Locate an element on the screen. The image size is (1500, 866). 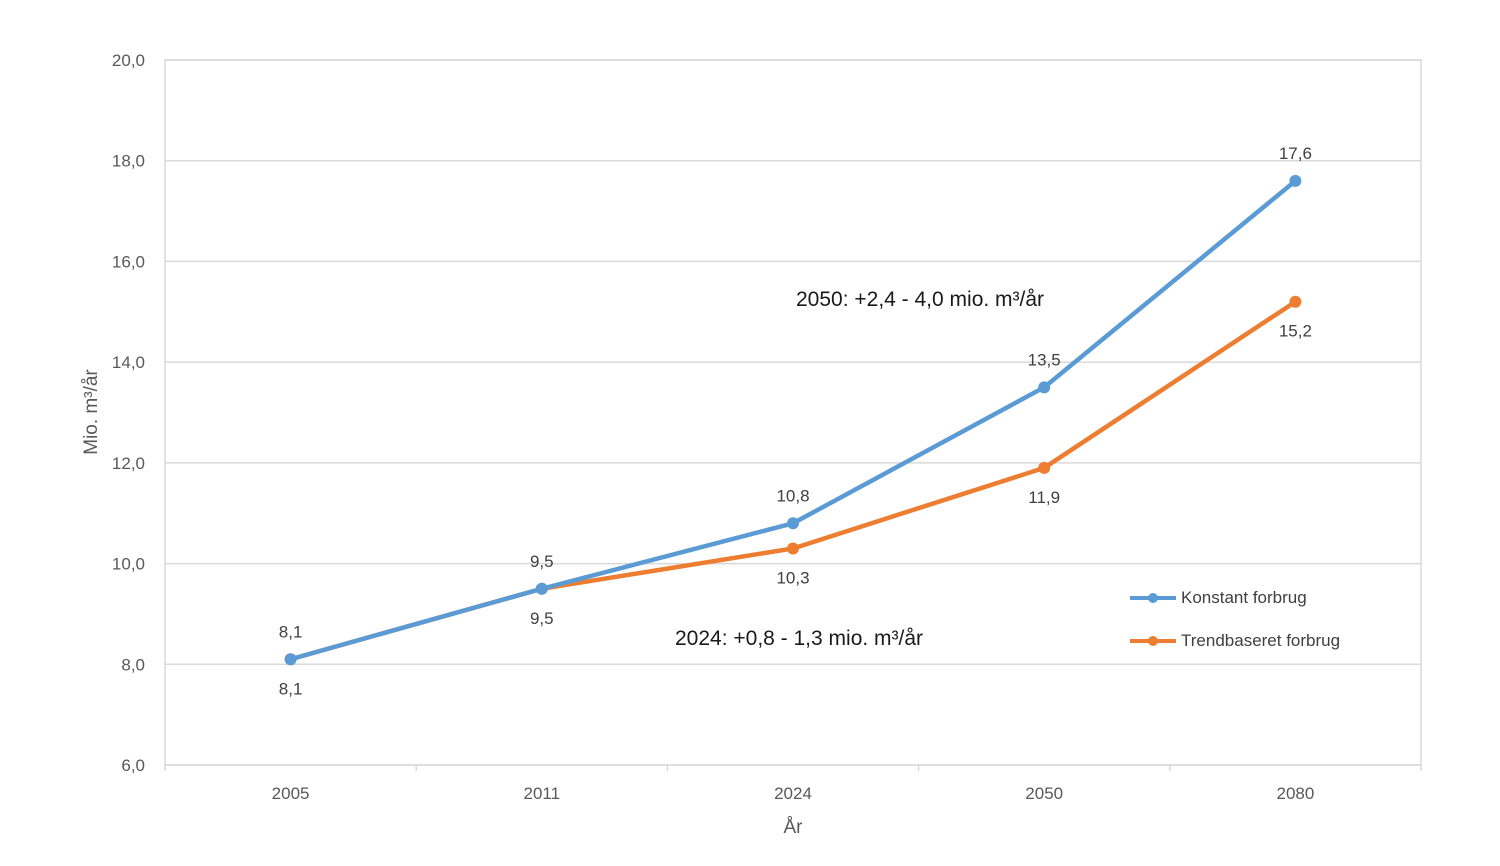
x-tick-label: 2080 is located at coordinates (1295, 793).